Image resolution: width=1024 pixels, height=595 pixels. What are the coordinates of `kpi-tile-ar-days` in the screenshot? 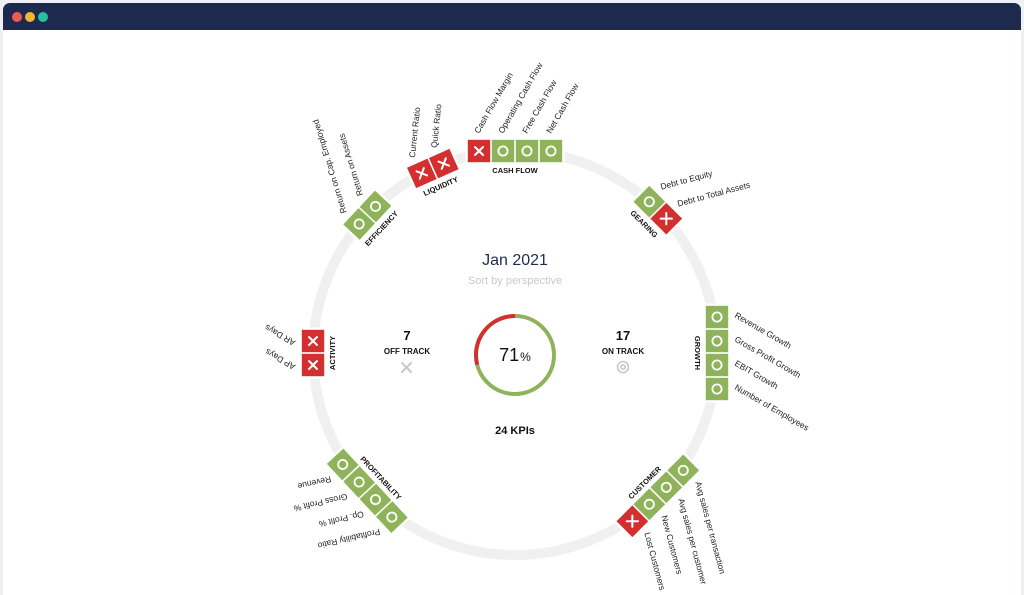 It's located at (313, 341).